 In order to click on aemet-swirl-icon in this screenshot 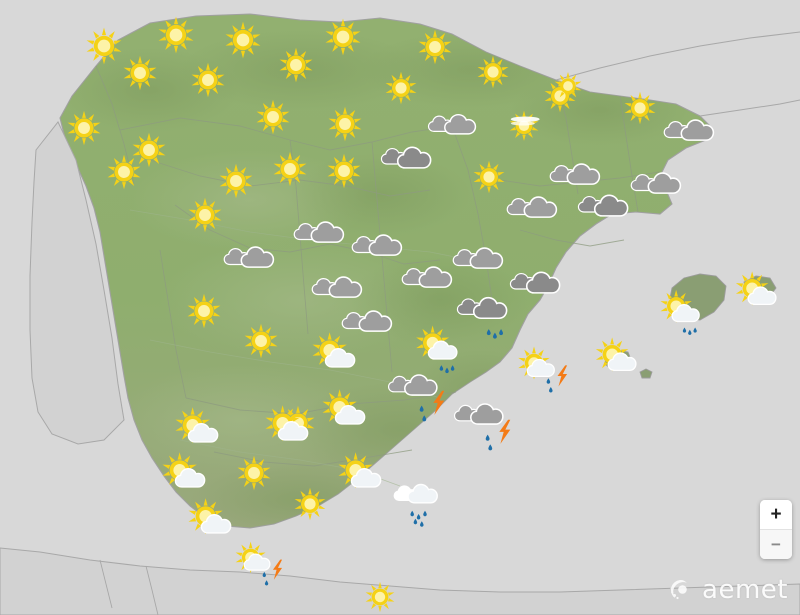, I will do `click(678, 590)`.